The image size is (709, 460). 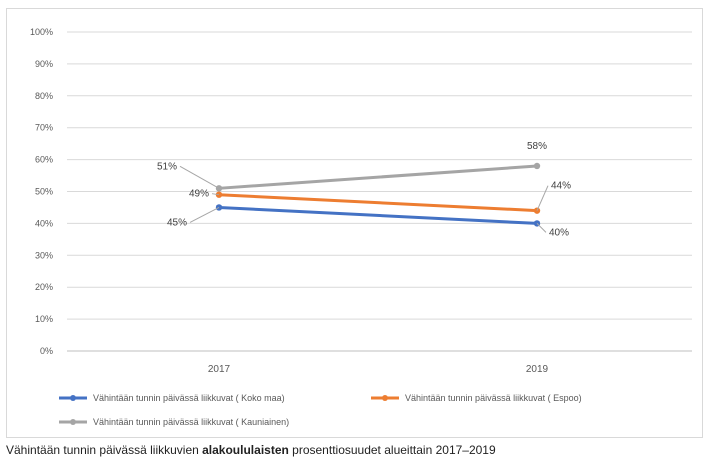 What do you see at coordinates (44, 192) in the screenshot?
I see `y-tick-label: 50%` at bounding box center [44, 192].